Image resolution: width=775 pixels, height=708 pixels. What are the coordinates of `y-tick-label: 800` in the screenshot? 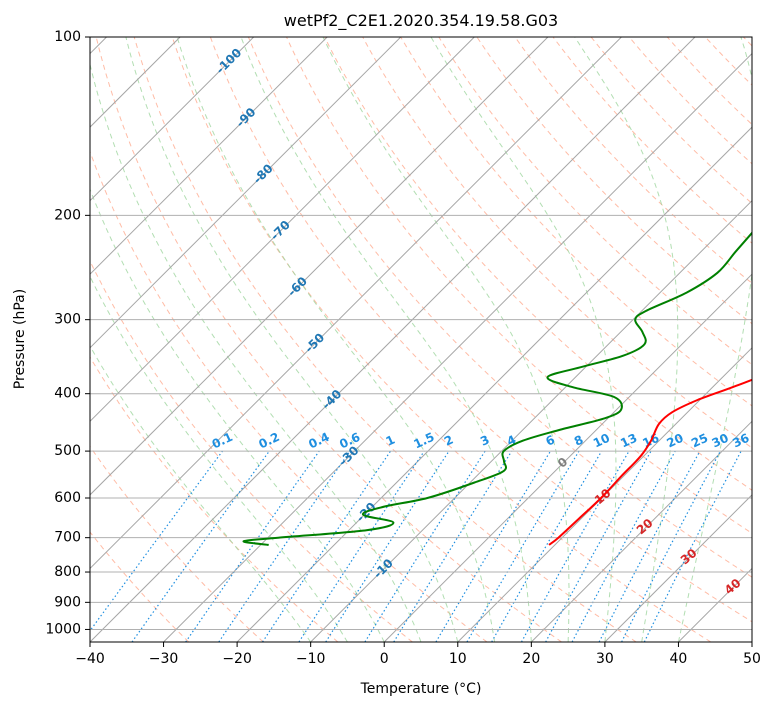 It's located at (67, 572).